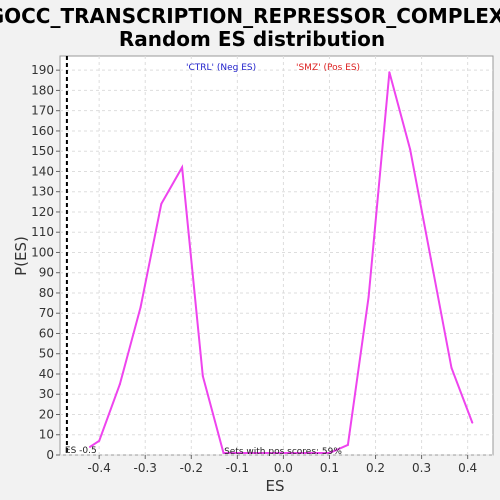  What do you see at coordinates (21, 256) in the screenshot?
I see `y-axis-label: P(ES)` at bounding box center [21, 256].